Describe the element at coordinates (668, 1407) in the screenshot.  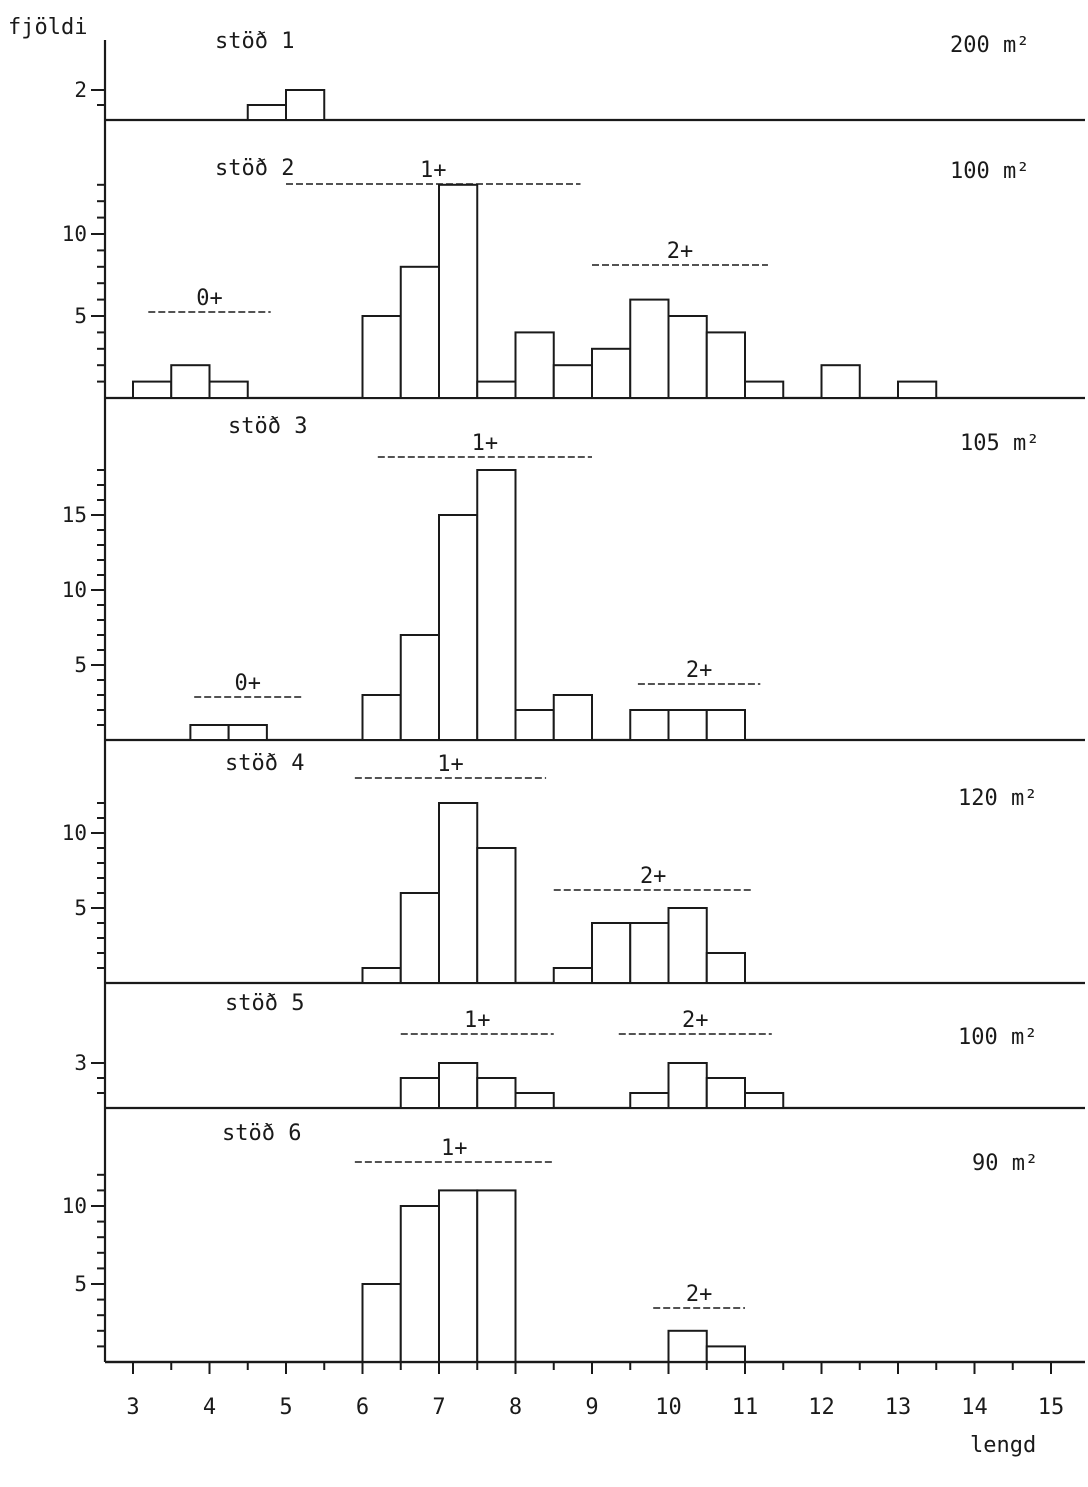
I see `x-tick-label: 10` at that location.